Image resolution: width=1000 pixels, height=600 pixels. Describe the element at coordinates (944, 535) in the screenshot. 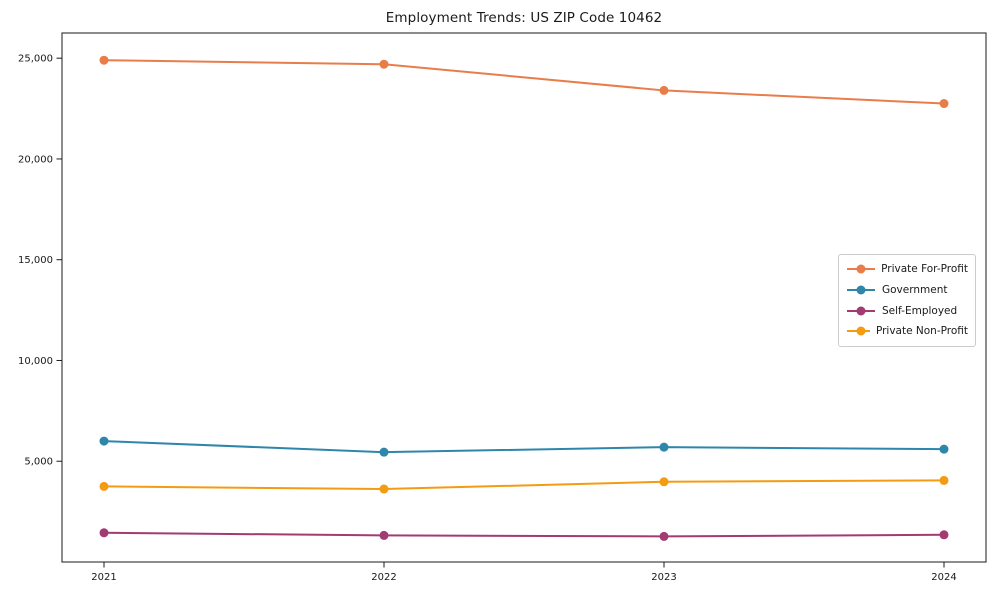

I see `data-point-self-employed-2024` at that location.